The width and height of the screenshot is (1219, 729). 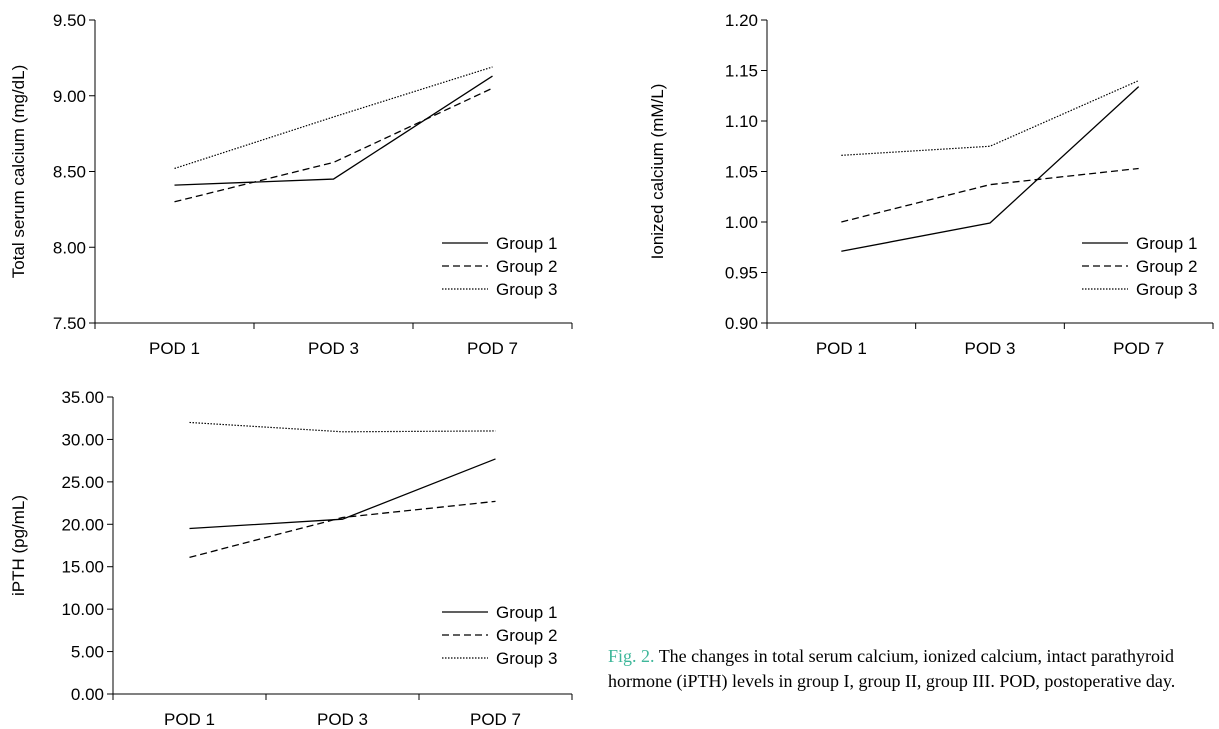 I want to click on y-tick-label: 25.00, so click(x=82, y=482).